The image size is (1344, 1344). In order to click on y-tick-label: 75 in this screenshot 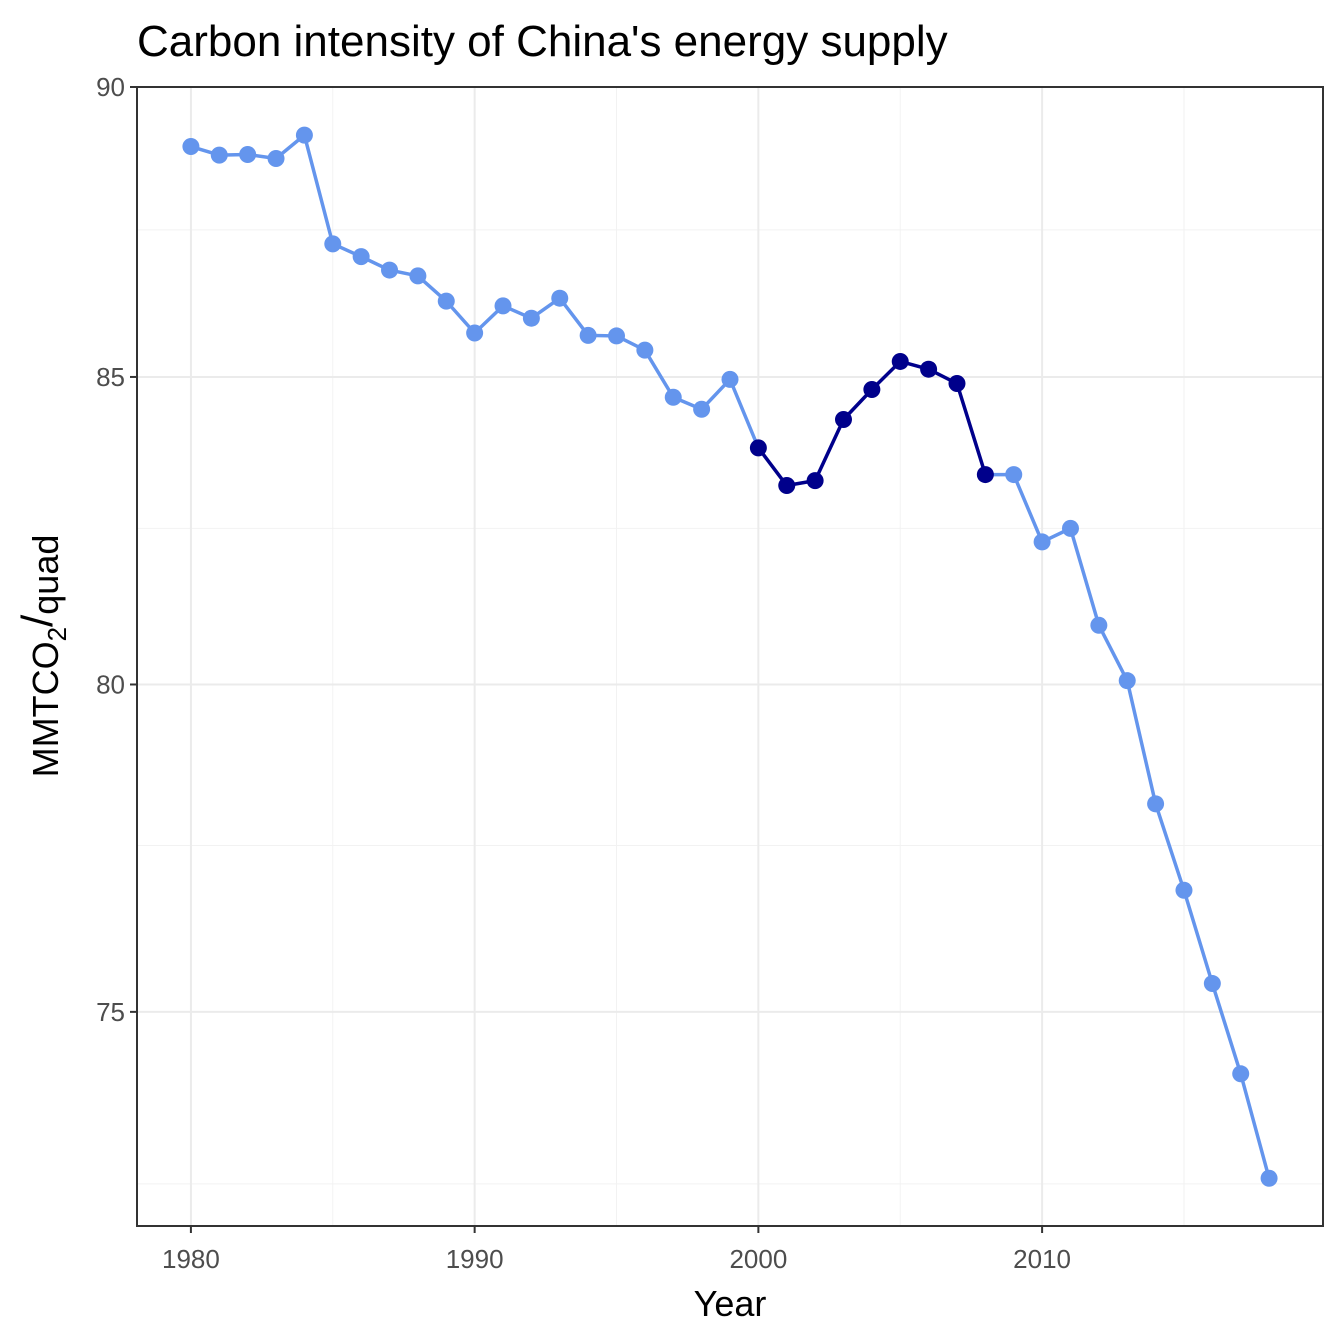, I will do `click(110, 1012)`.